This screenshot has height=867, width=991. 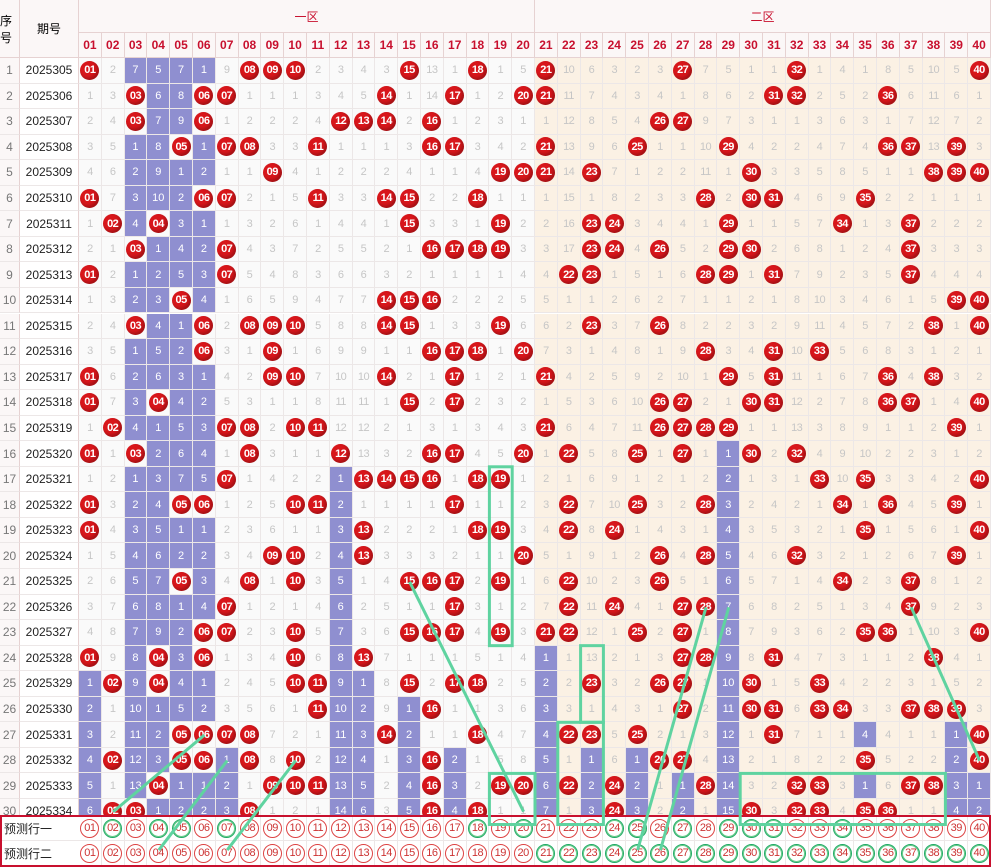 I want to click on prediction-cell: 05, so click(x=181, y=828).